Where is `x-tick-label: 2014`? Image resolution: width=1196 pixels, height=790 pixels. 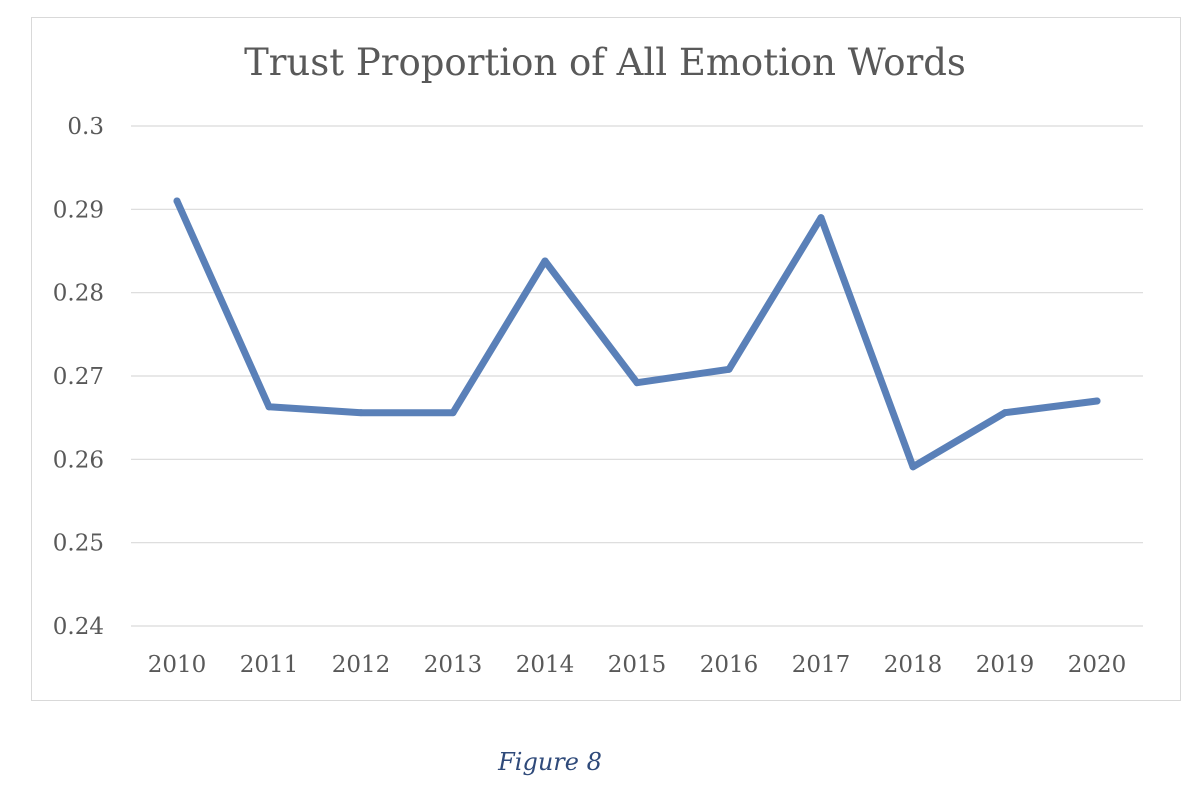 x-tick-label: 2014 is located at coordinates (545, 665).